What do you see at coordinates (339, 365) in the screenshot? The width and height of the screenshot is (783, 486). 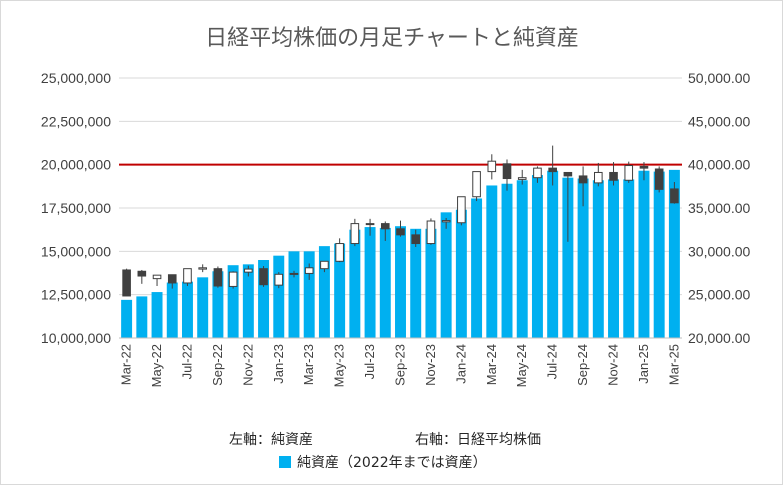 I see `x-tick-label: May-23` at bounding box center [339, 365].